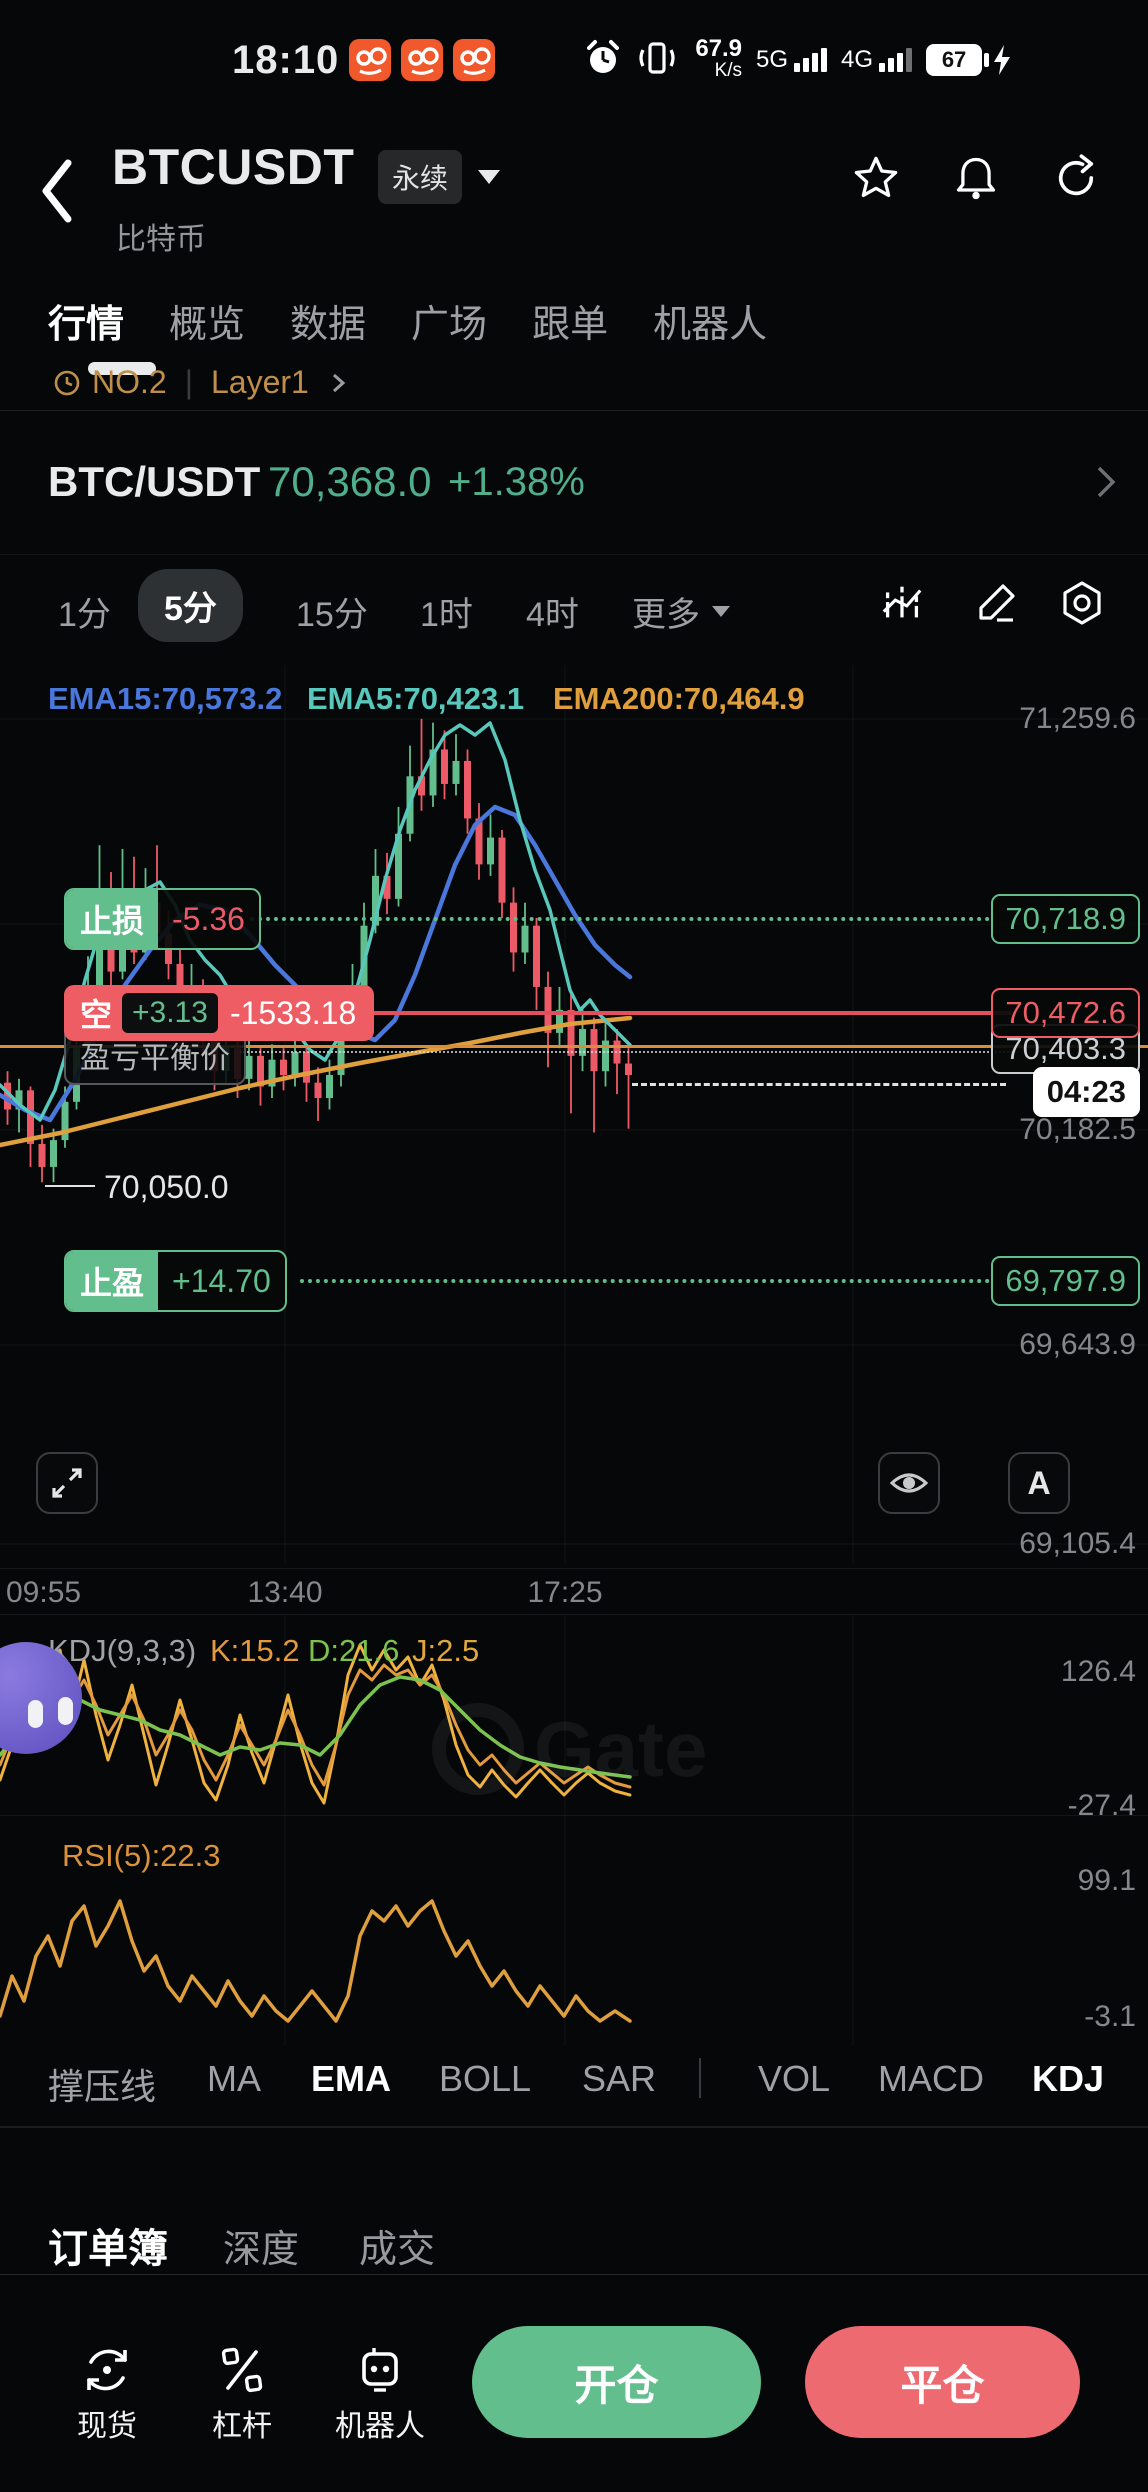 The image size is (1148, 2492). Describe the element at coordinates (58, 193) in the screenshot. I see `back-button` at that location.